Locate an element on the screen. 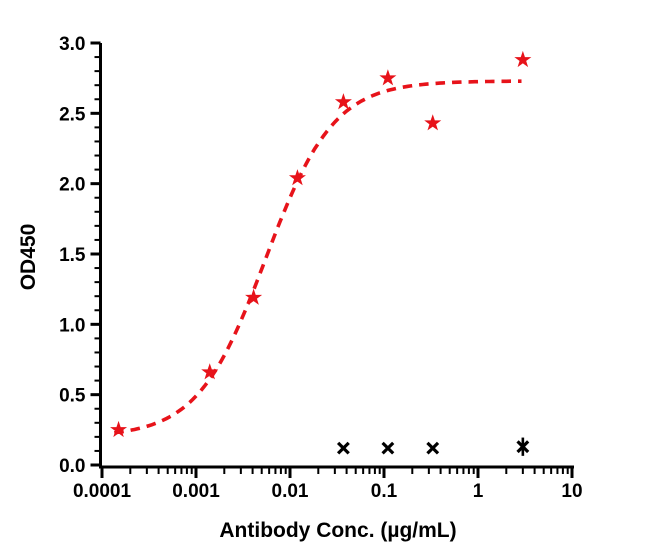 Image resolution: width=650 pixels, height=560 pixels. y-axis-title: OD450 is located at coordinates (28, 257).